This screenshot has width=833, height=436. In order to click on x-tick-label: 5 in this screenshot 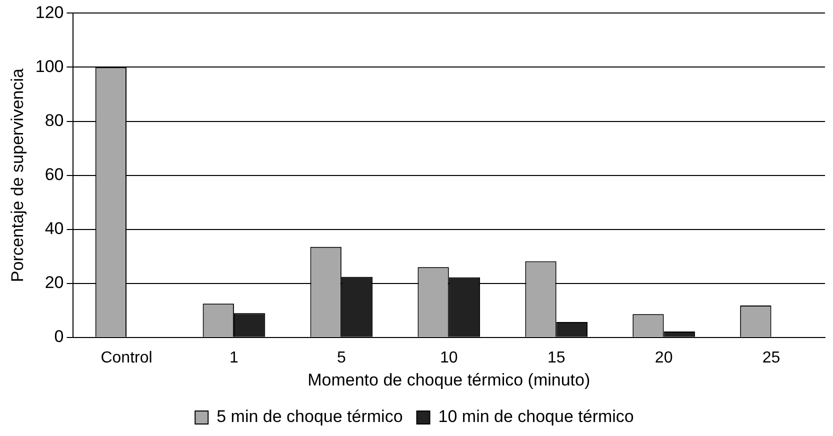, I will do `click(341, 357)`.